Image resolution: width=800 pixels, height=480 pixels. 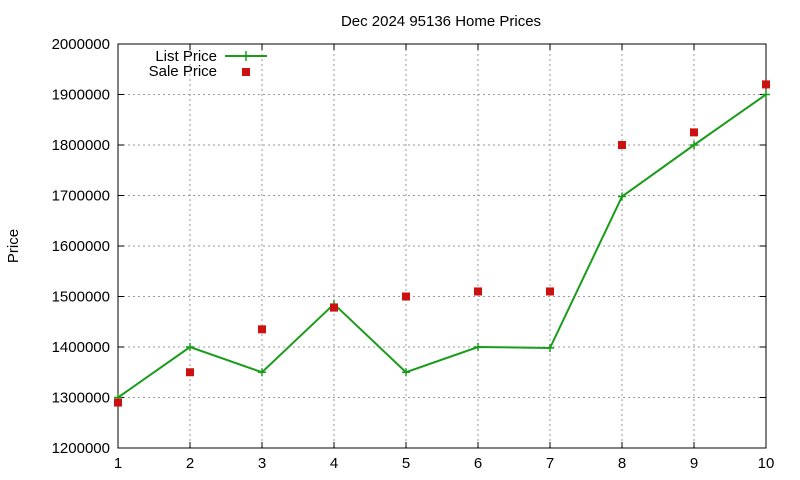 I want to click on y-tick-label: 1600000, so click(x=81, y=246).